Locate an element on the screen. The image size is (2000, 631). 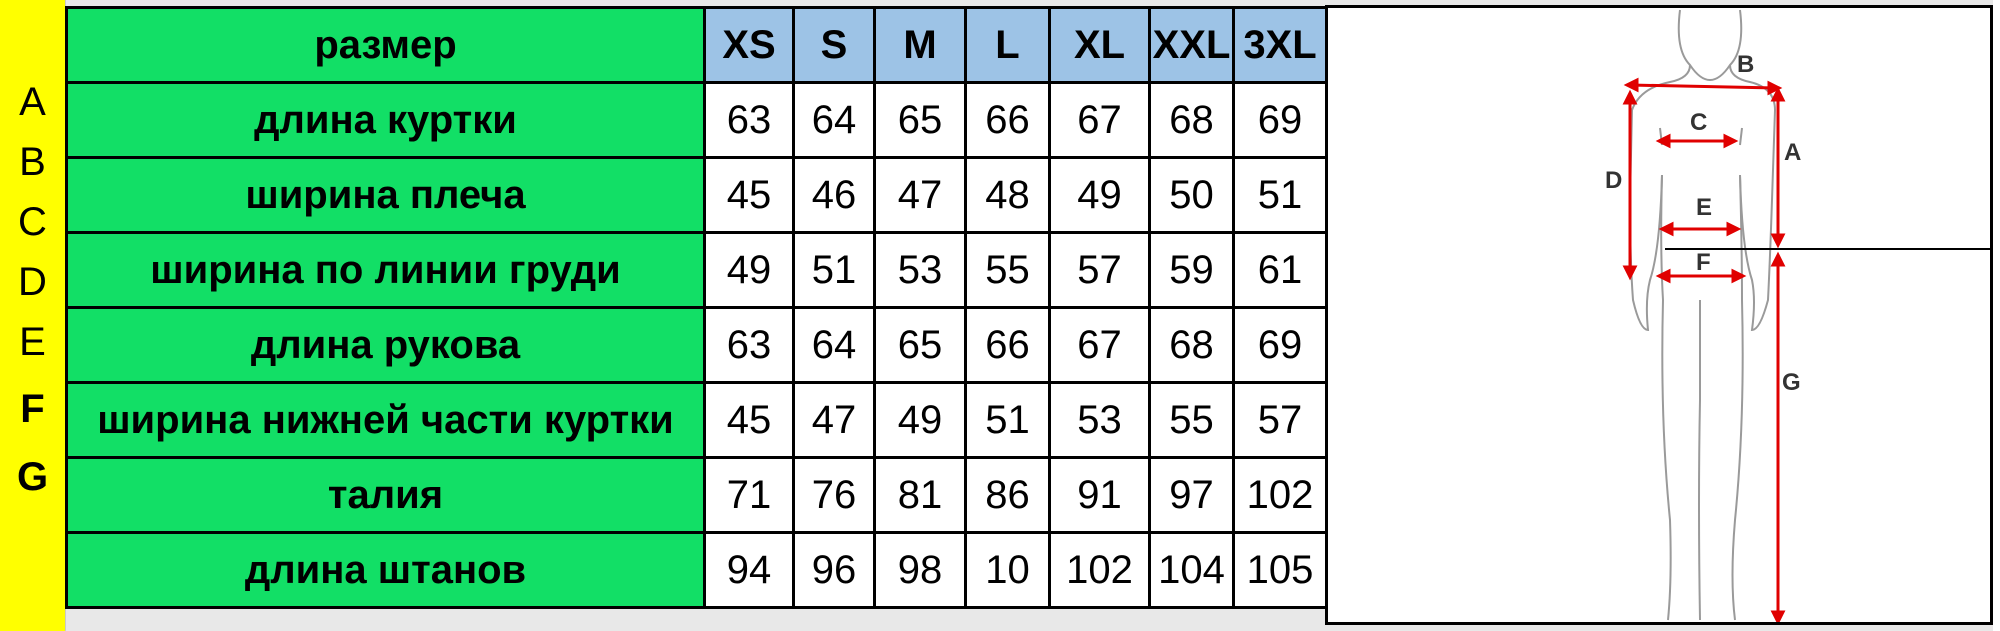
size-value-cell: 48 is located at coordinates (1007, 195).